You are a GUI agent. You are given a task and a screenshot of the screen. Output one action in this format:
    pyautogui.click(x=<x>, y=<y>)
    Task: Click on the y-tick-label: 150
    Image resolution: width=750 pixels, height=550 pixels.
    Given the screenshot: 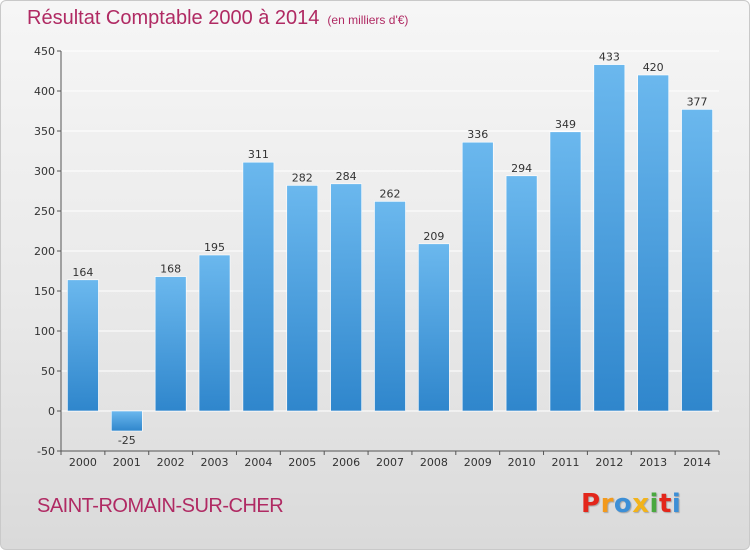 What is the action you would take?
    pyautogui.click(x=44, y=291)
    